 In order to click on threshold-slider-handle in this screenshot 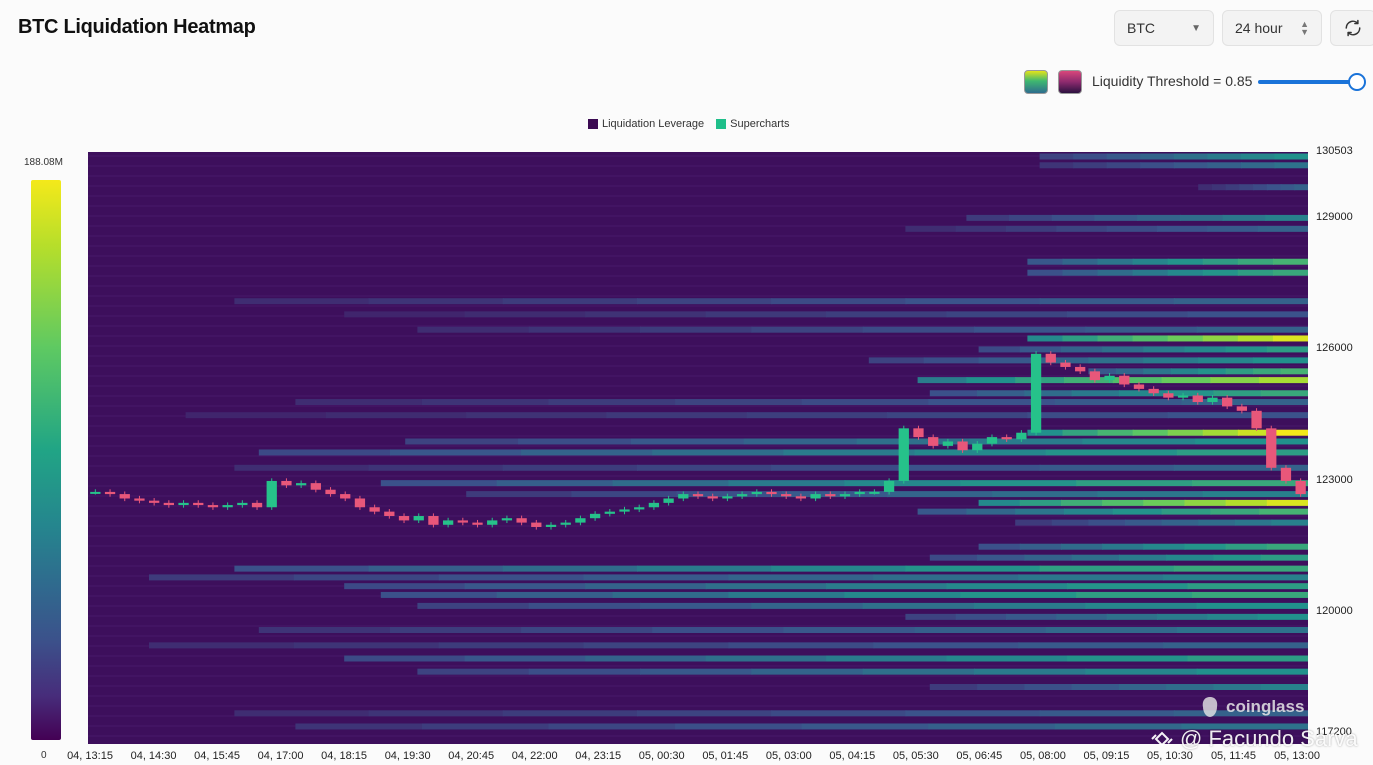, I will do `click(1357, 82)`.